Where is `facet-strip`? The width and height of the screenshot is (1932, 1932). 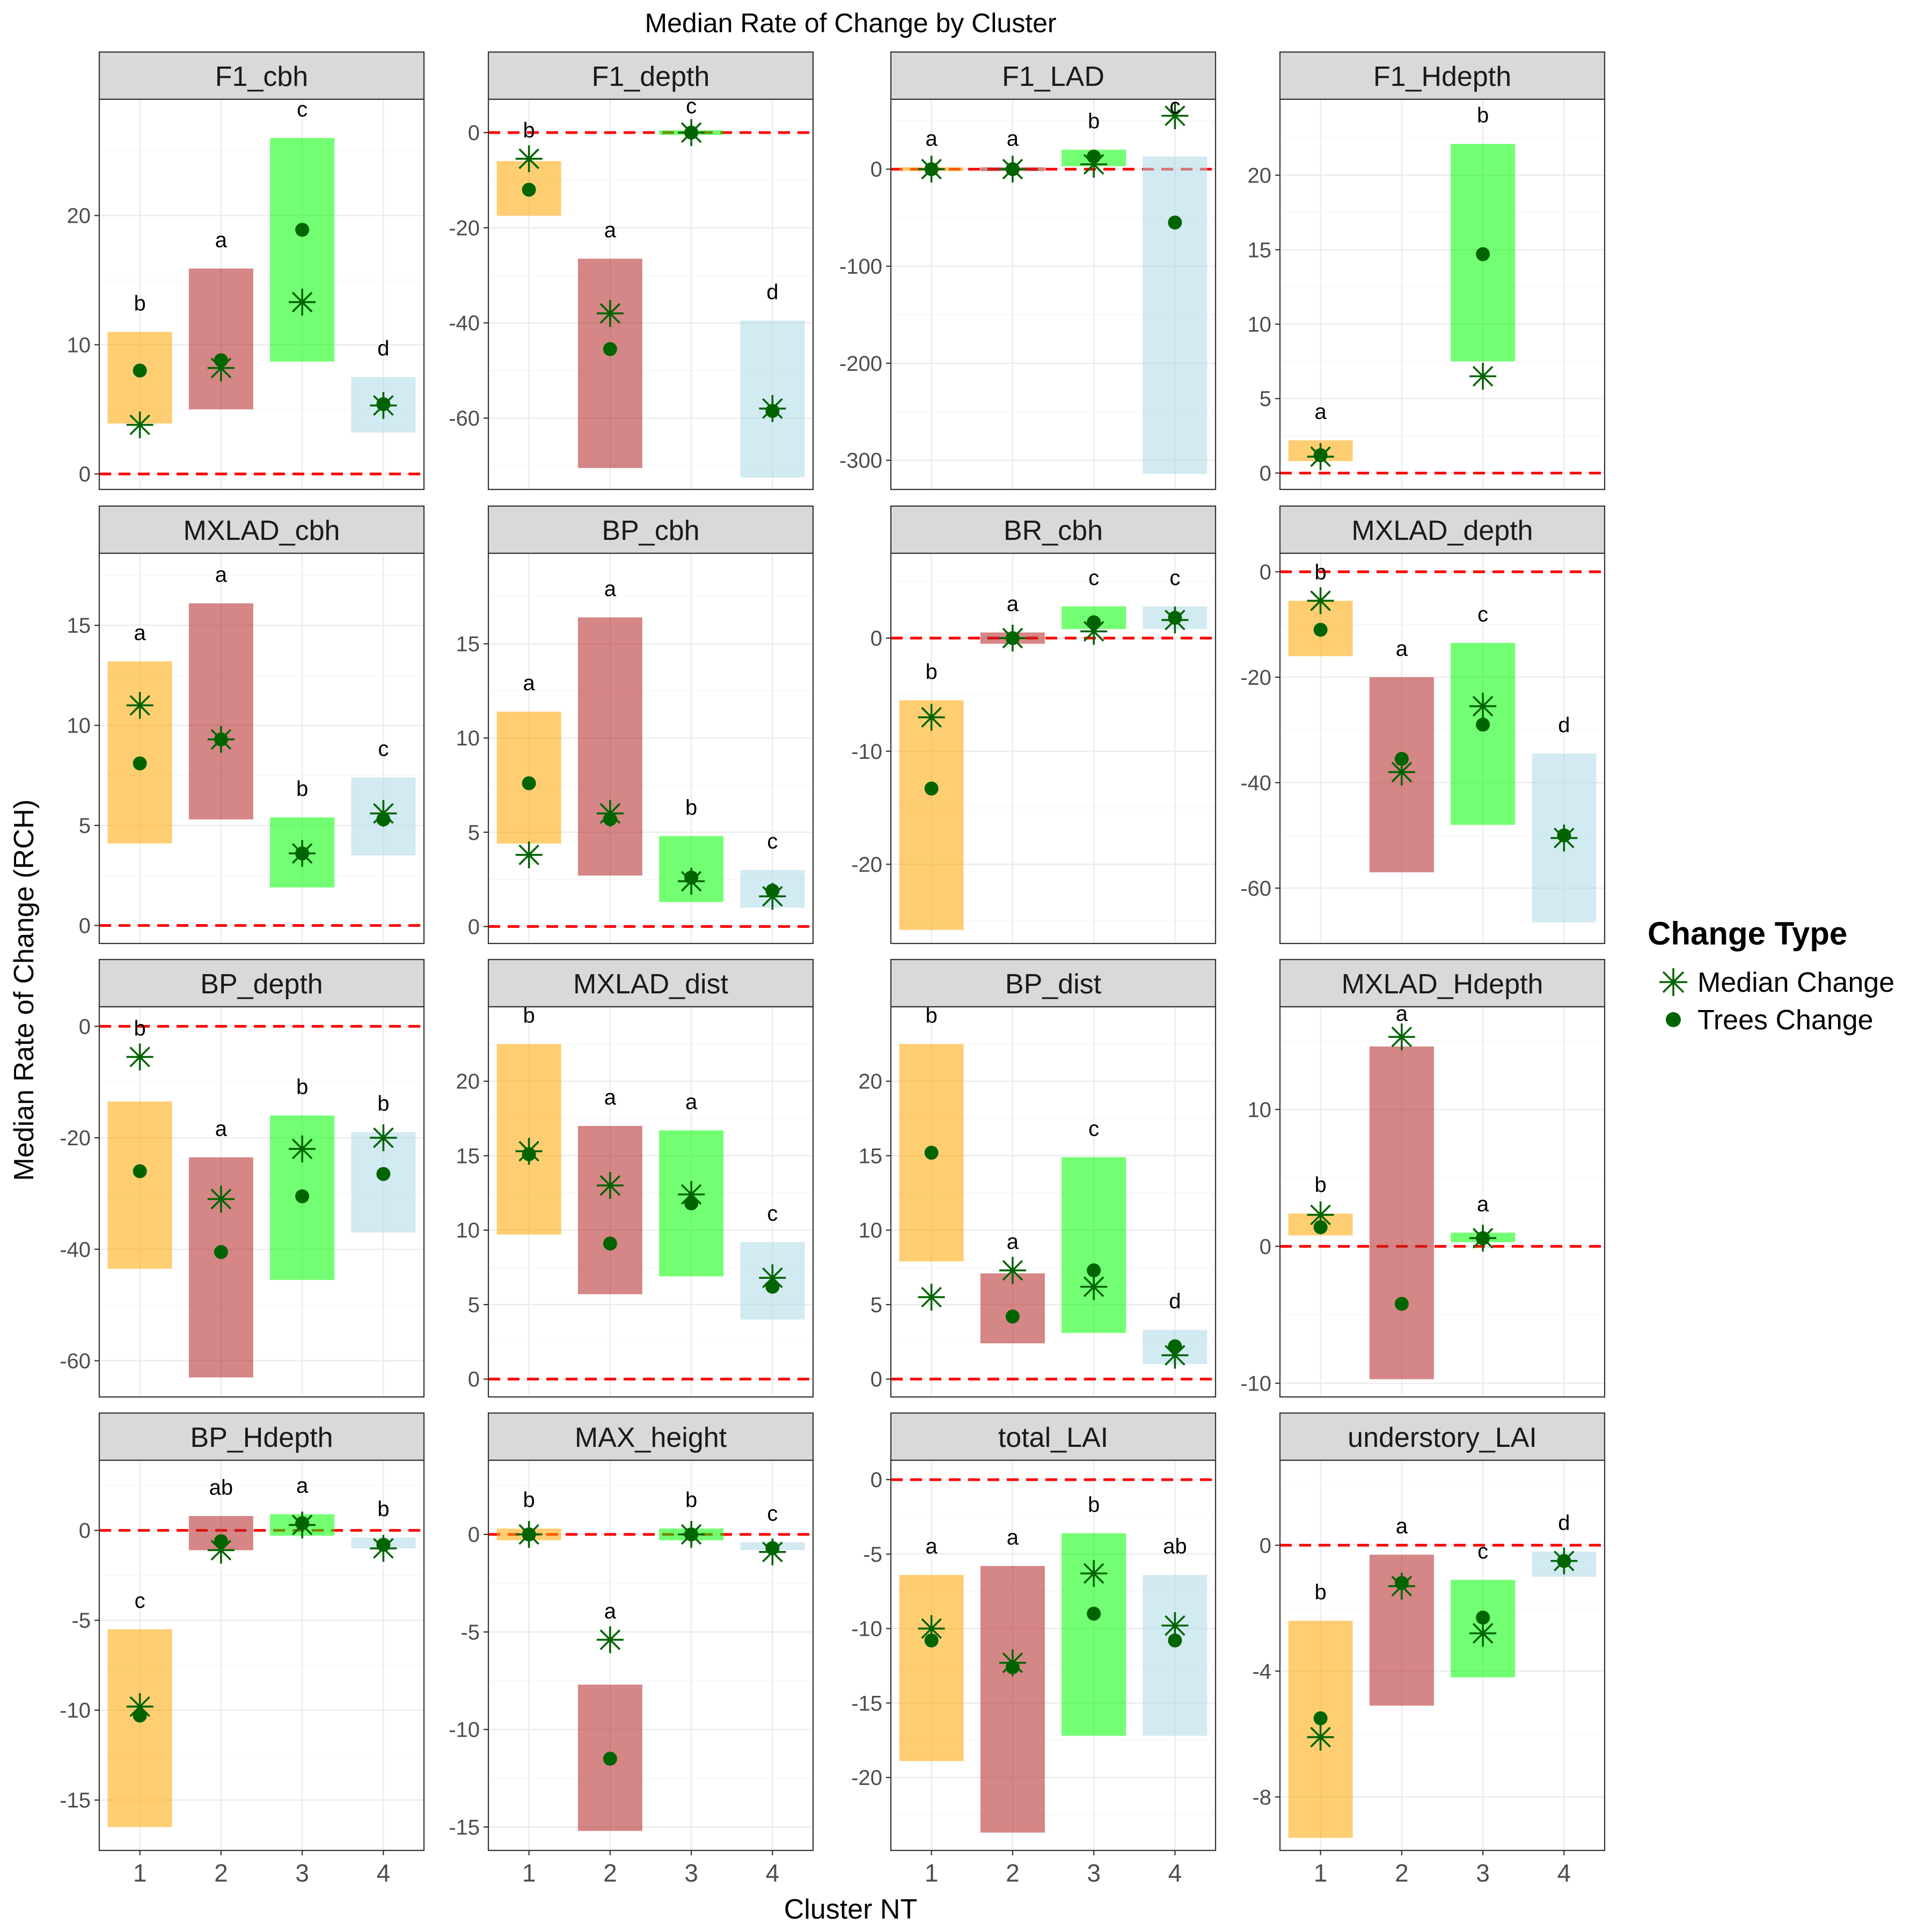 facet-strip is located at coordinates (1053, 529).